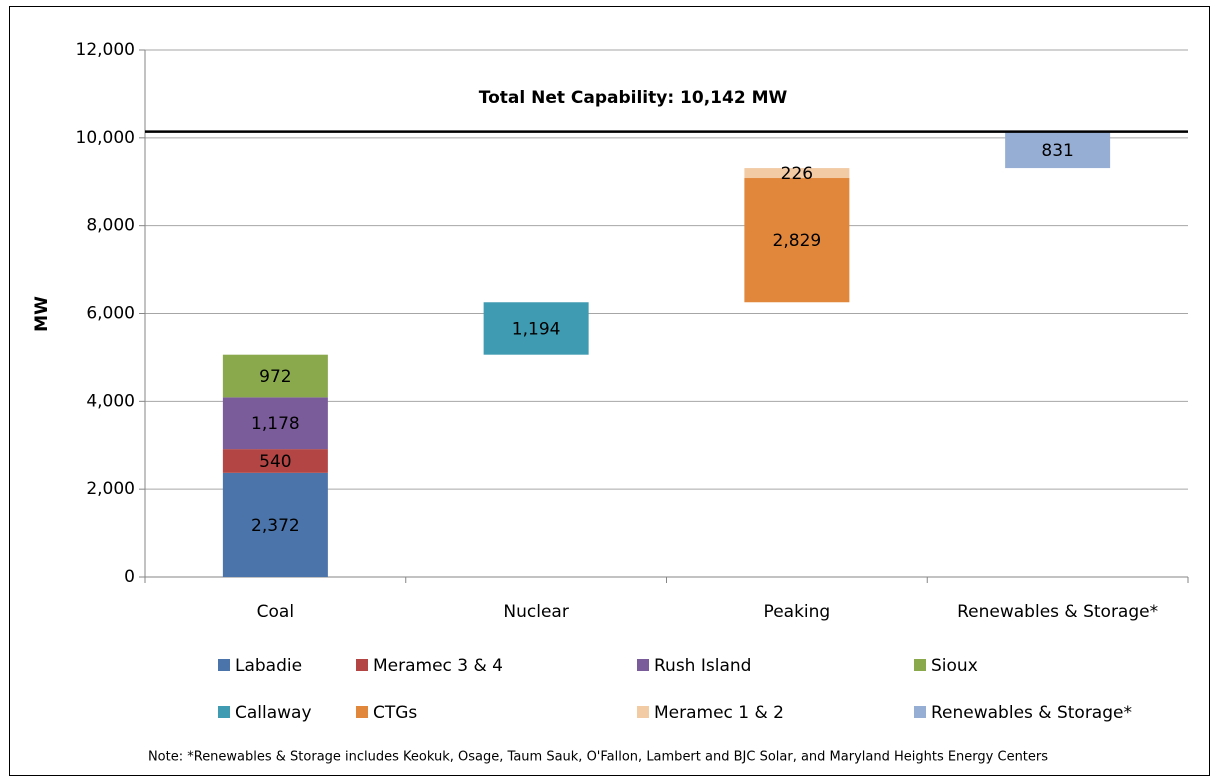  Describe the element at coordinates (535, 612) in the screenshot. I see `x-tick-label: Nuclear` at that location.